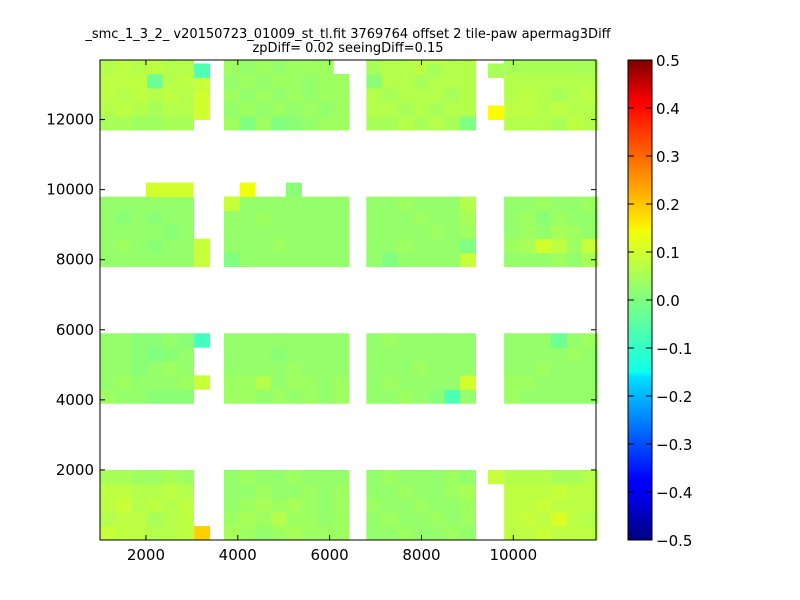 Image resolution: width=800 pixels, height=600 pixels. Describe the element at coordinates (513, 555) in the screenshot. I see `x-tick-label: 10000` at that location.